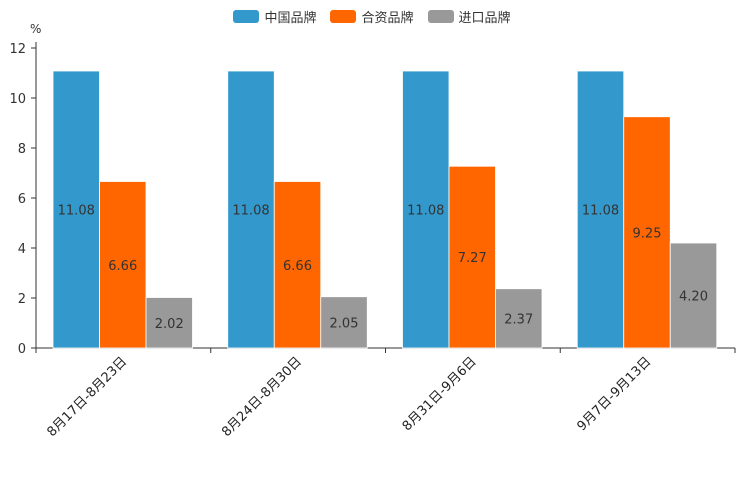 Image resolution: width=744 pixels, height=496 pixels. I want to click on bar-value-label: 2.02, so click(169, 324).